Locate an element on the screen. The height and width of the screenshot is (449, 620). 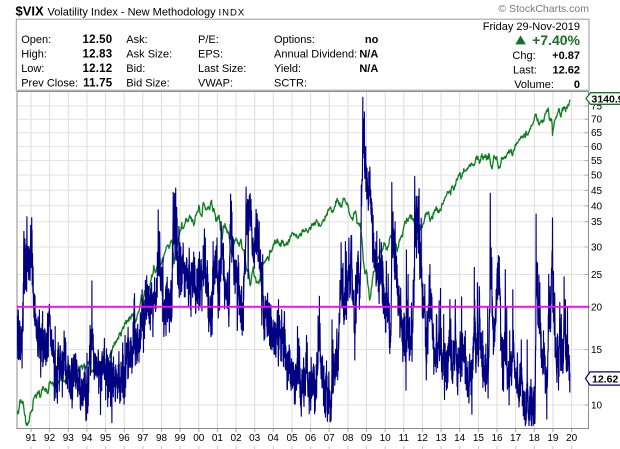
svg-text: 12.50 is located at coordinates (98, 40).